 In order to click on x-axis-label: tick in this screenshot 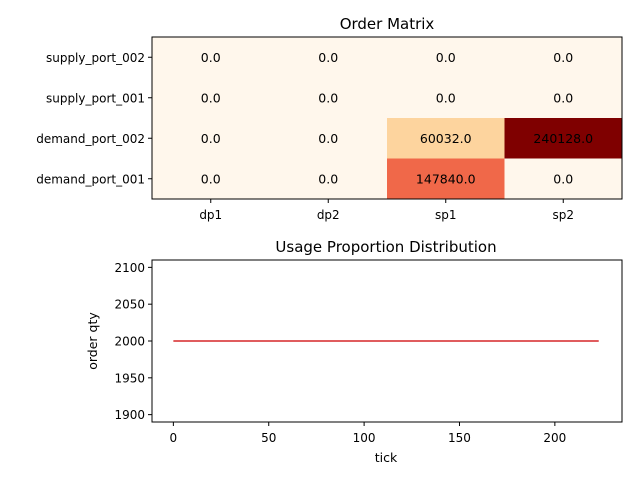, I will do `click(386, 457)`.